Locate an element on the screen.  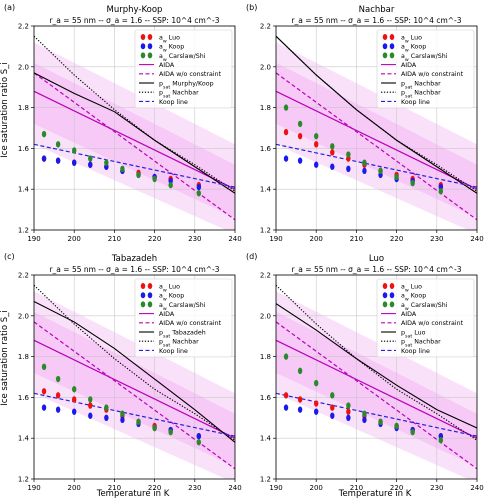
legend-label: AIDA is located at coordinates (409, 314).